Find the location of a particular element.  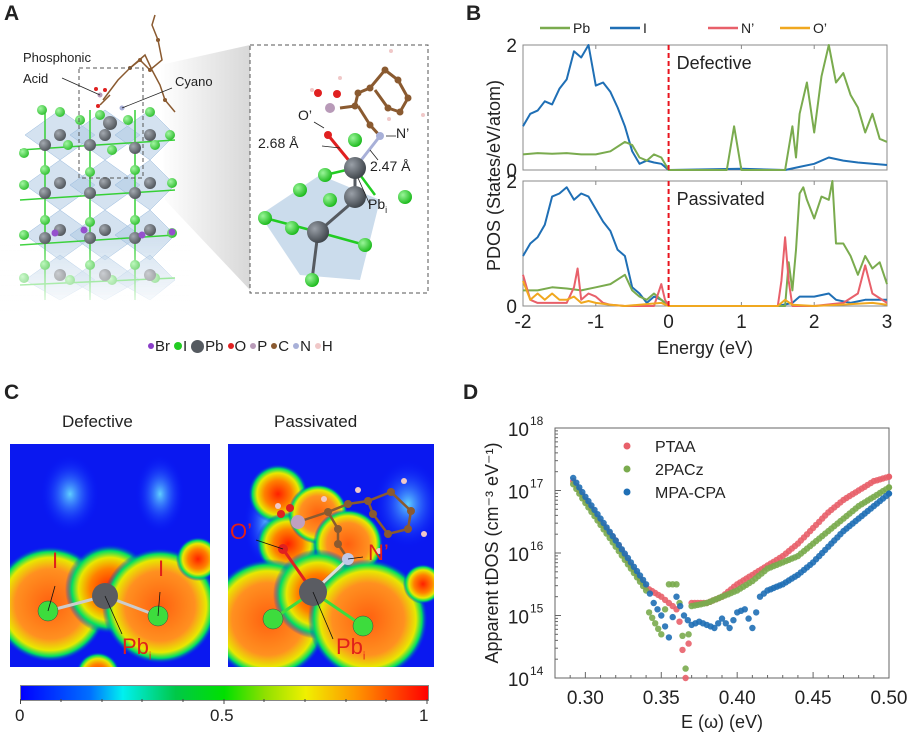

atom-legend-label: I is located at coordinates (185, 346).